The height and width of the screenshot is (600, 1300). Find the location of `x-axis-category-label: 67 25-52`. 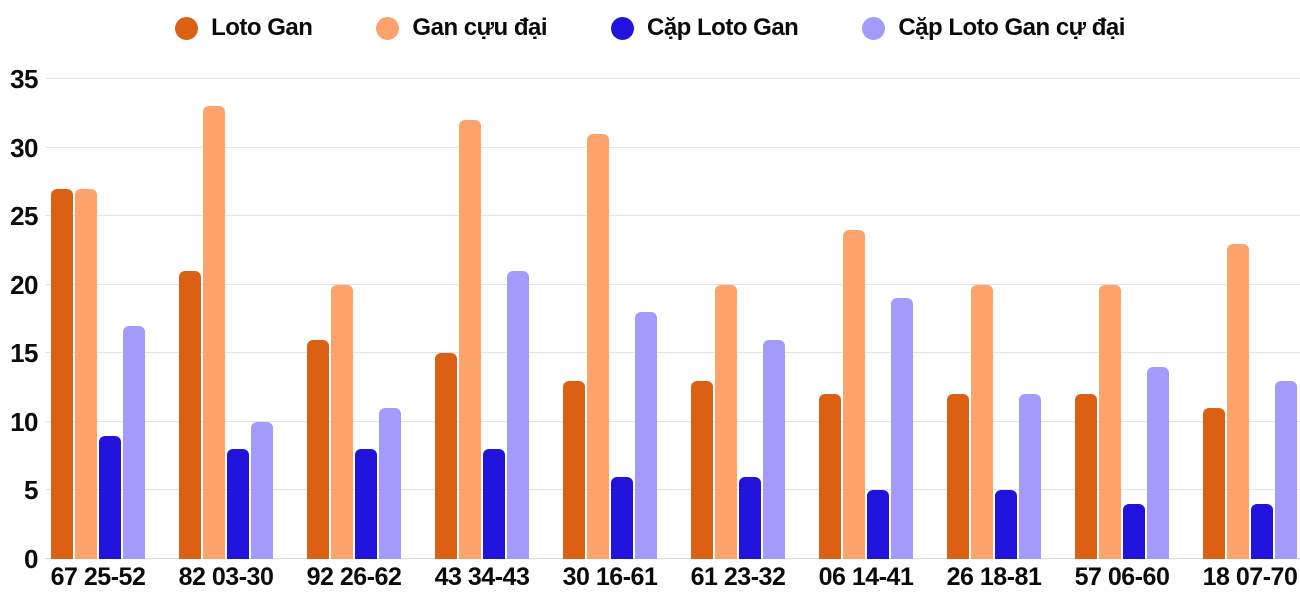

x-axis-category-label: 67 25-52 is located at coordinates (98, 577).